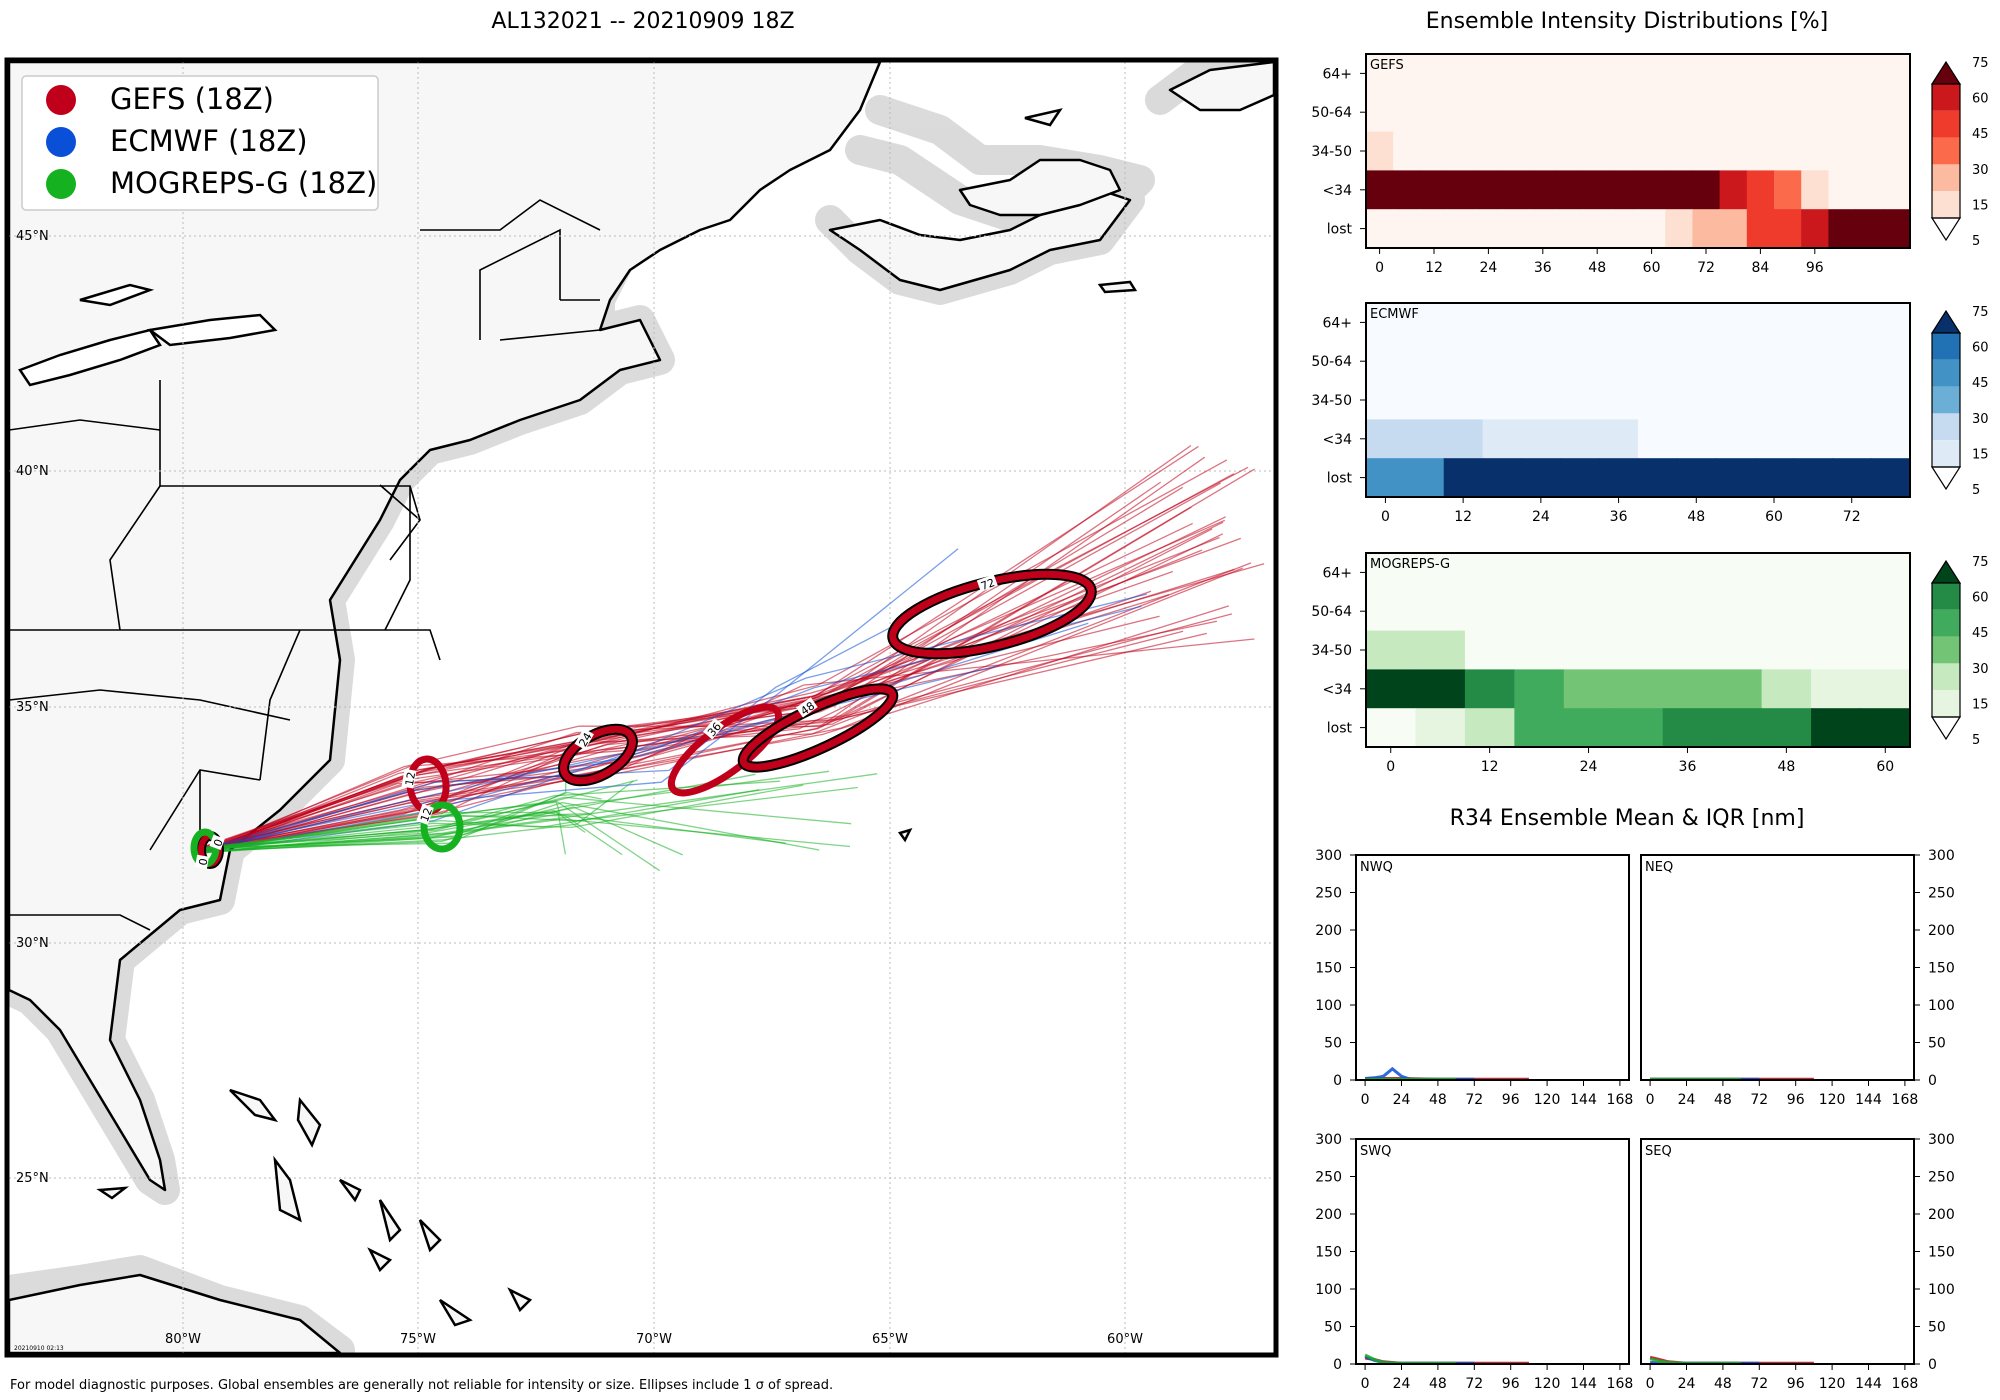 Image resolution: width=2000 pixels, height=1400 pixels. Describe the element at coordinates (418, 1339) in the screenshot. I see `lon-label: 75°W` at that location.